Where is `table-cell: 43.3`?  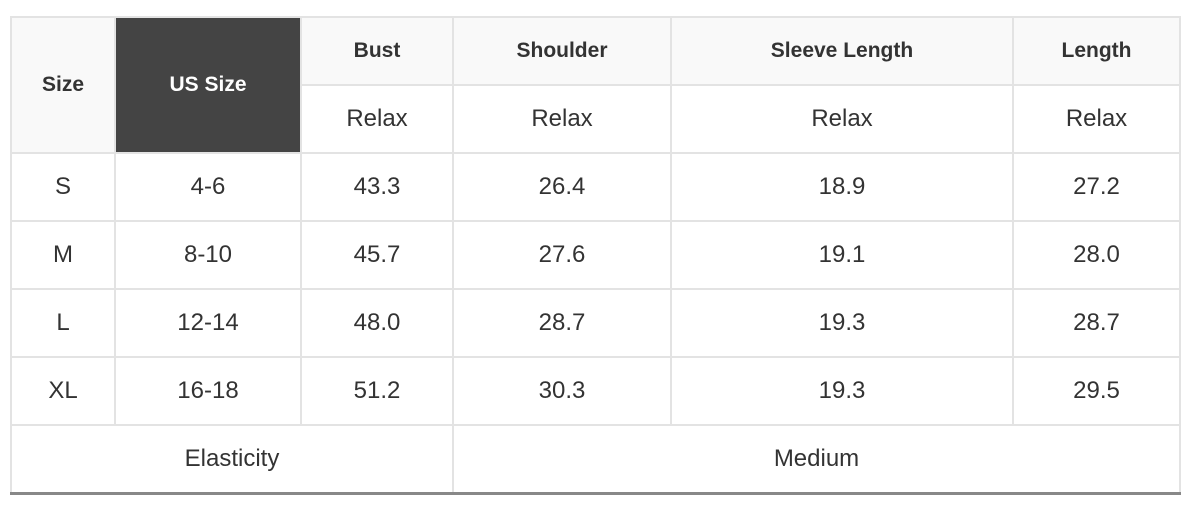
table-cell: 43.3 is located at coordinates (377, 187).